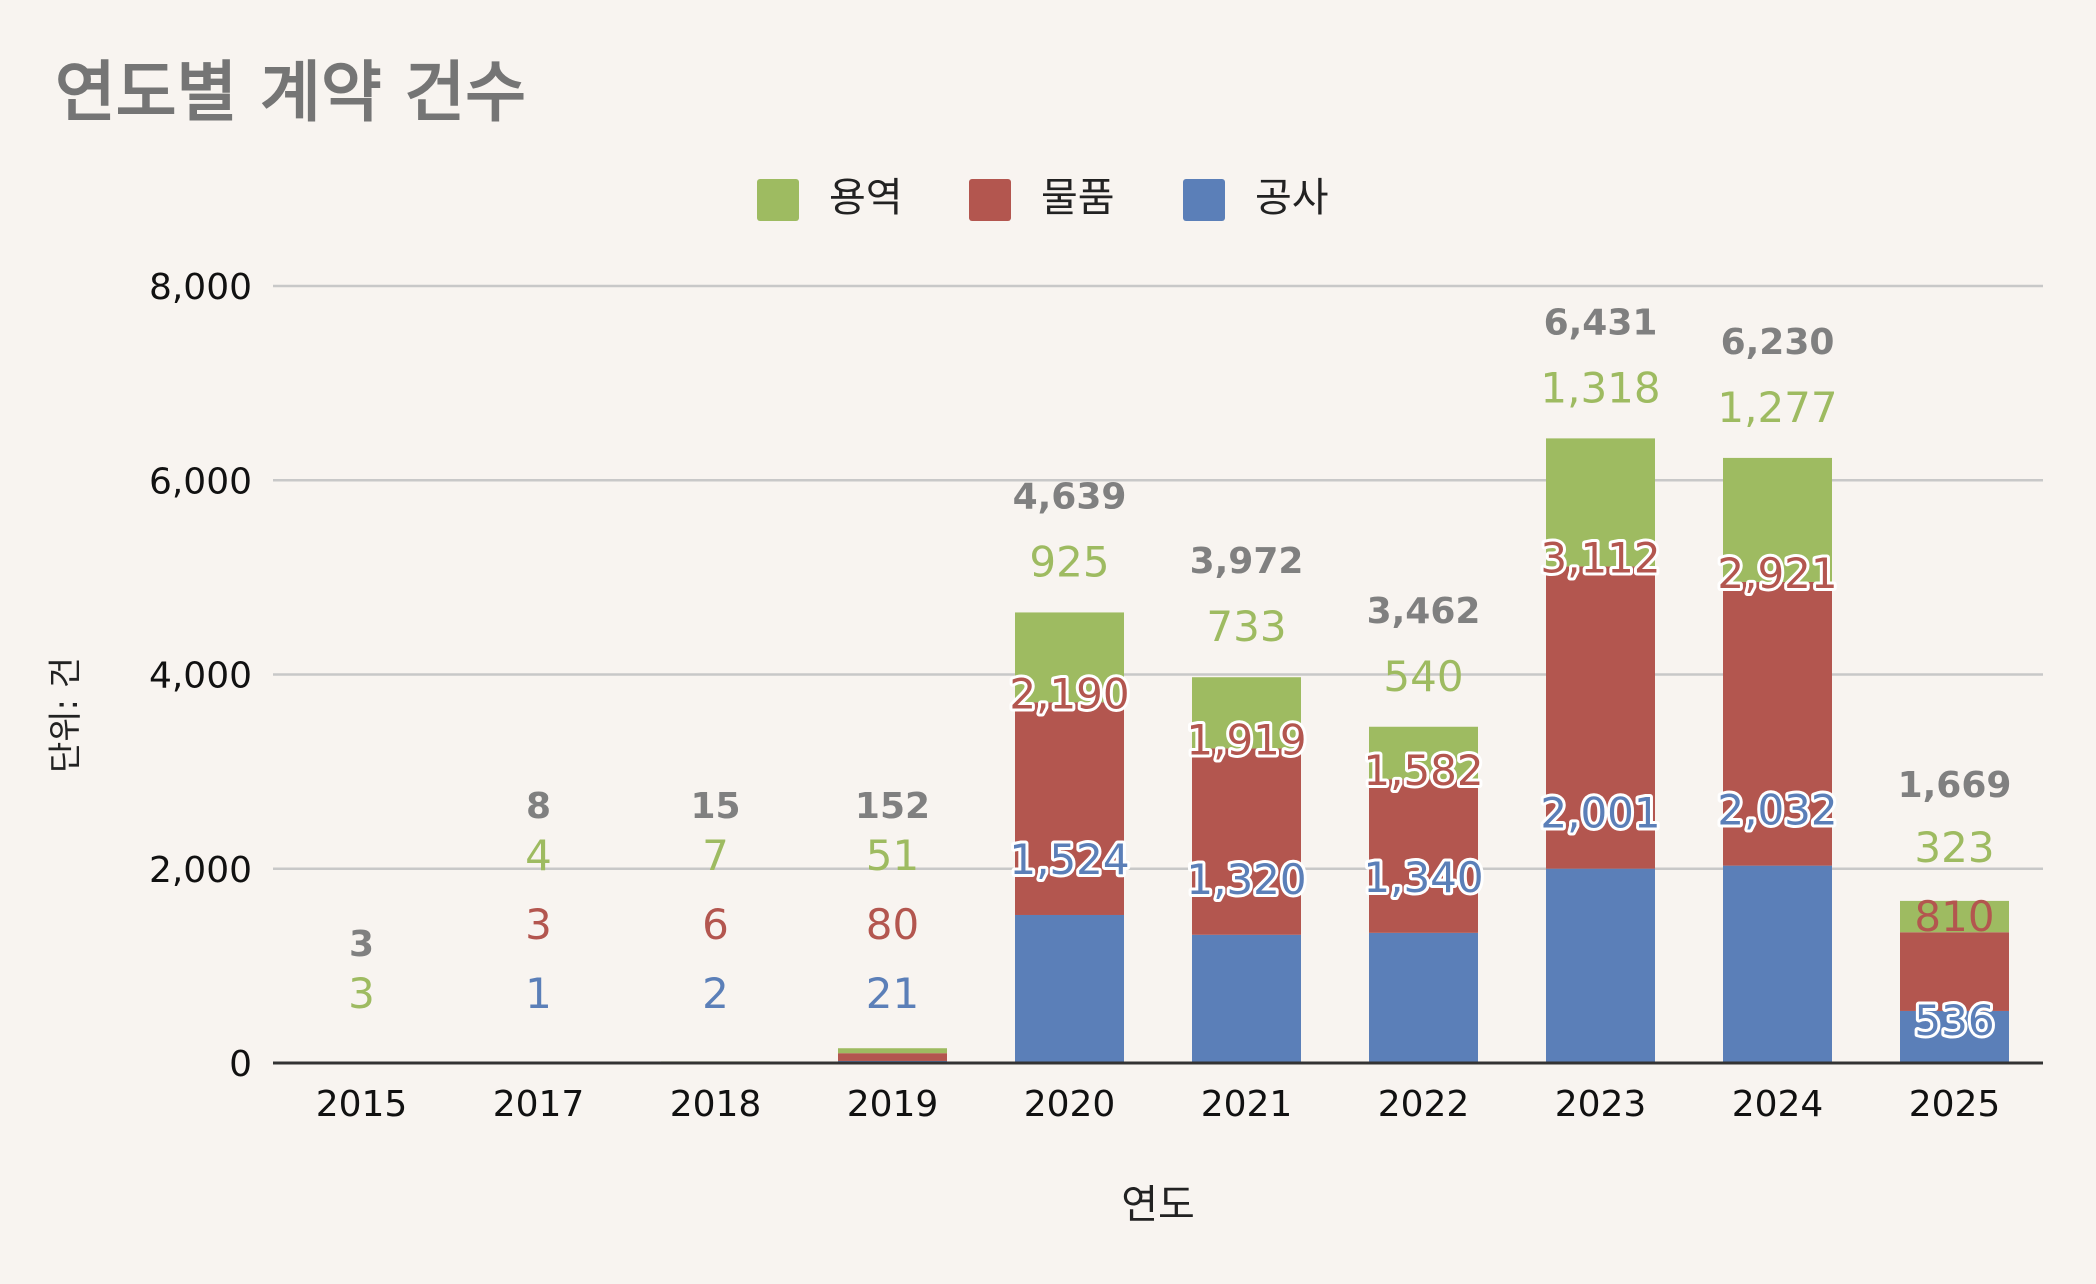 The height and width of the screenshot is (1284, 2096). Describe the element at coordinates (538, 924) in the screenshot. I see `data-label-물품: 3` at that location.